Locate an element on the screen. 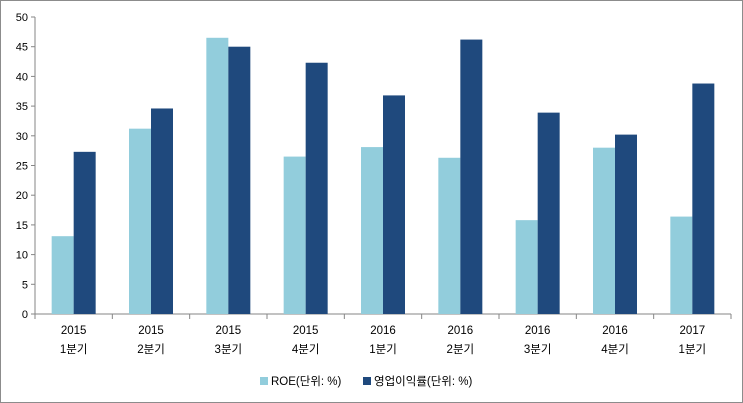  y-tick-label: 35 is located at coordinates (22, 107).